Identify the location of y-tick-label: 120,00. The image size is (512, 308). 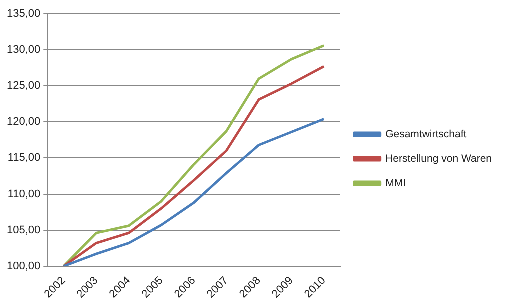
(23, 122).